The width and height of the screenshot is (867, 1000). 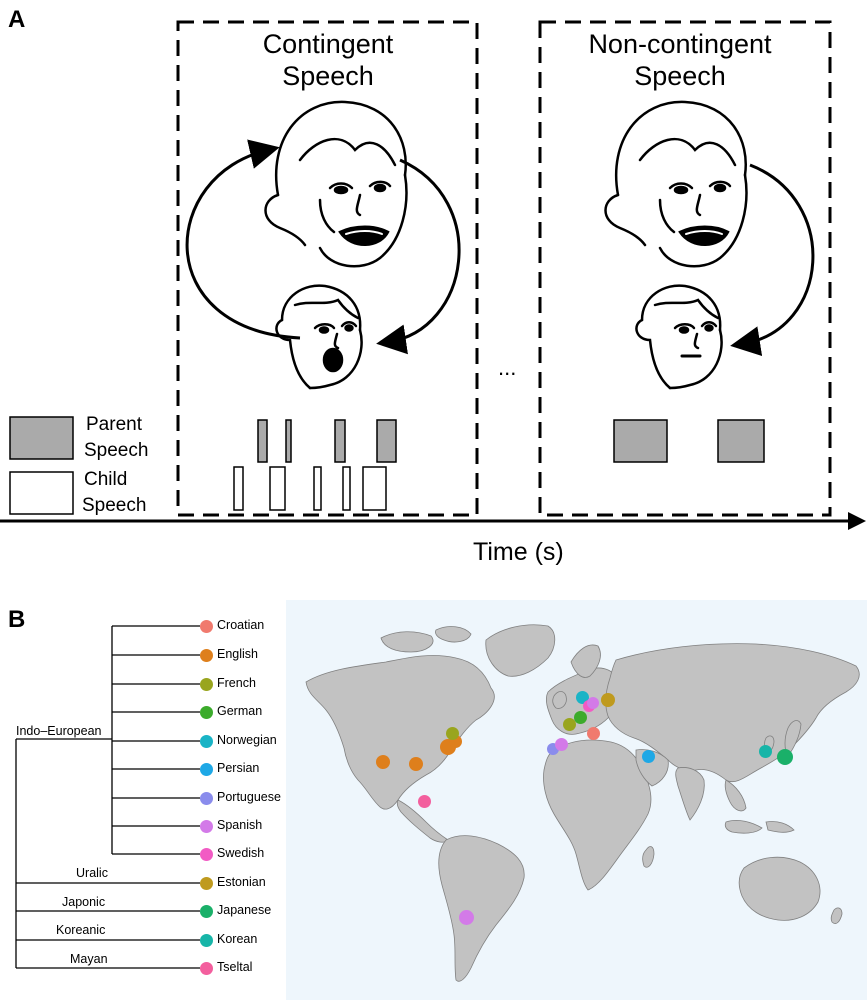 I want to click on language-dot-spanish, so click(x=206, y=826).